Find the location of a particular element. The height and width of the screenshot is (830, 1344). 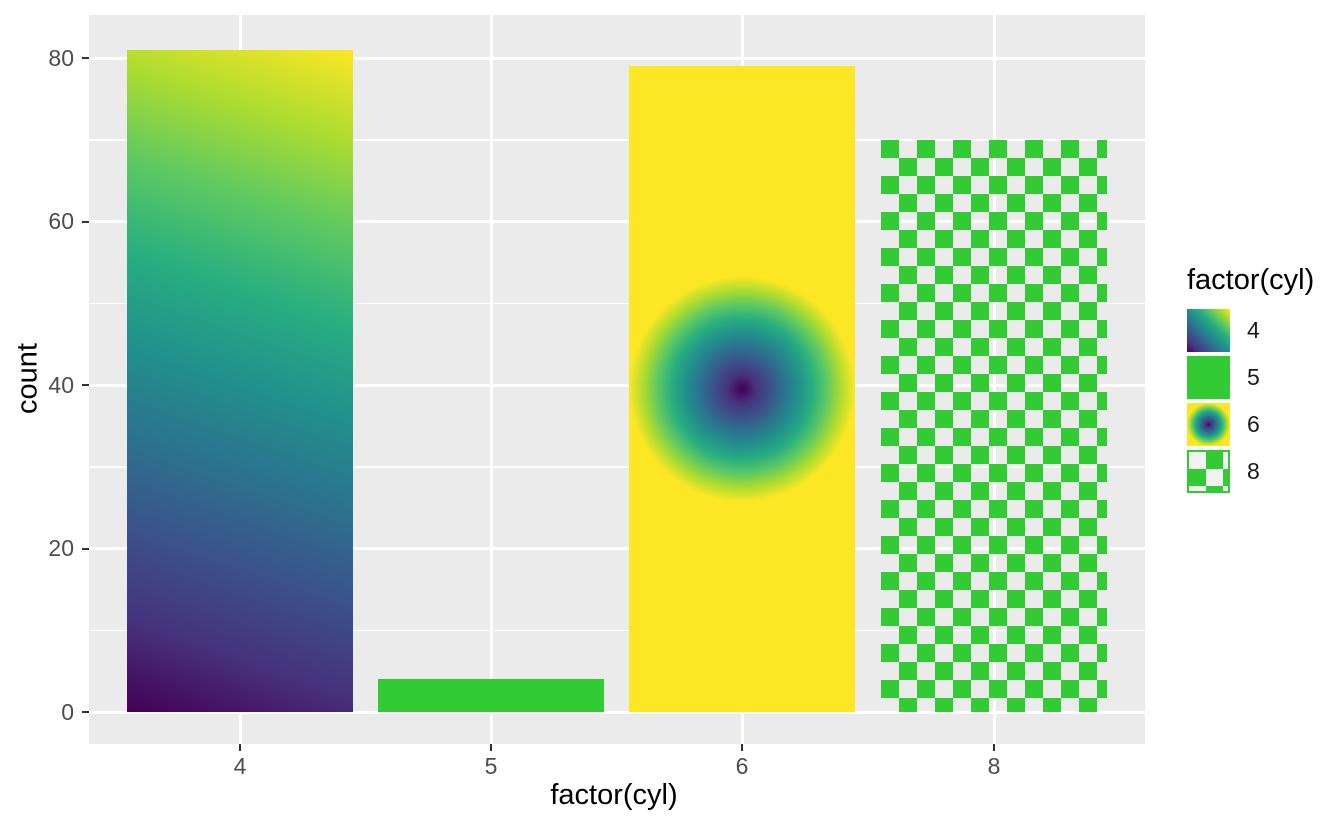

legend-item-8: 8 is located at coordinates (1250, 471).